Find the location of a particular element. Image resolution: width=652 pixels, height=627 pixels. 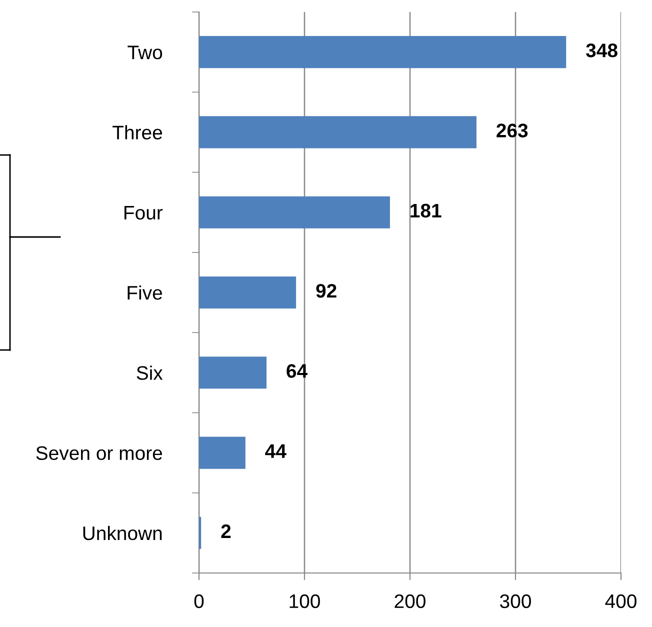

data-label: 181 is located at coordinates (426, 211).